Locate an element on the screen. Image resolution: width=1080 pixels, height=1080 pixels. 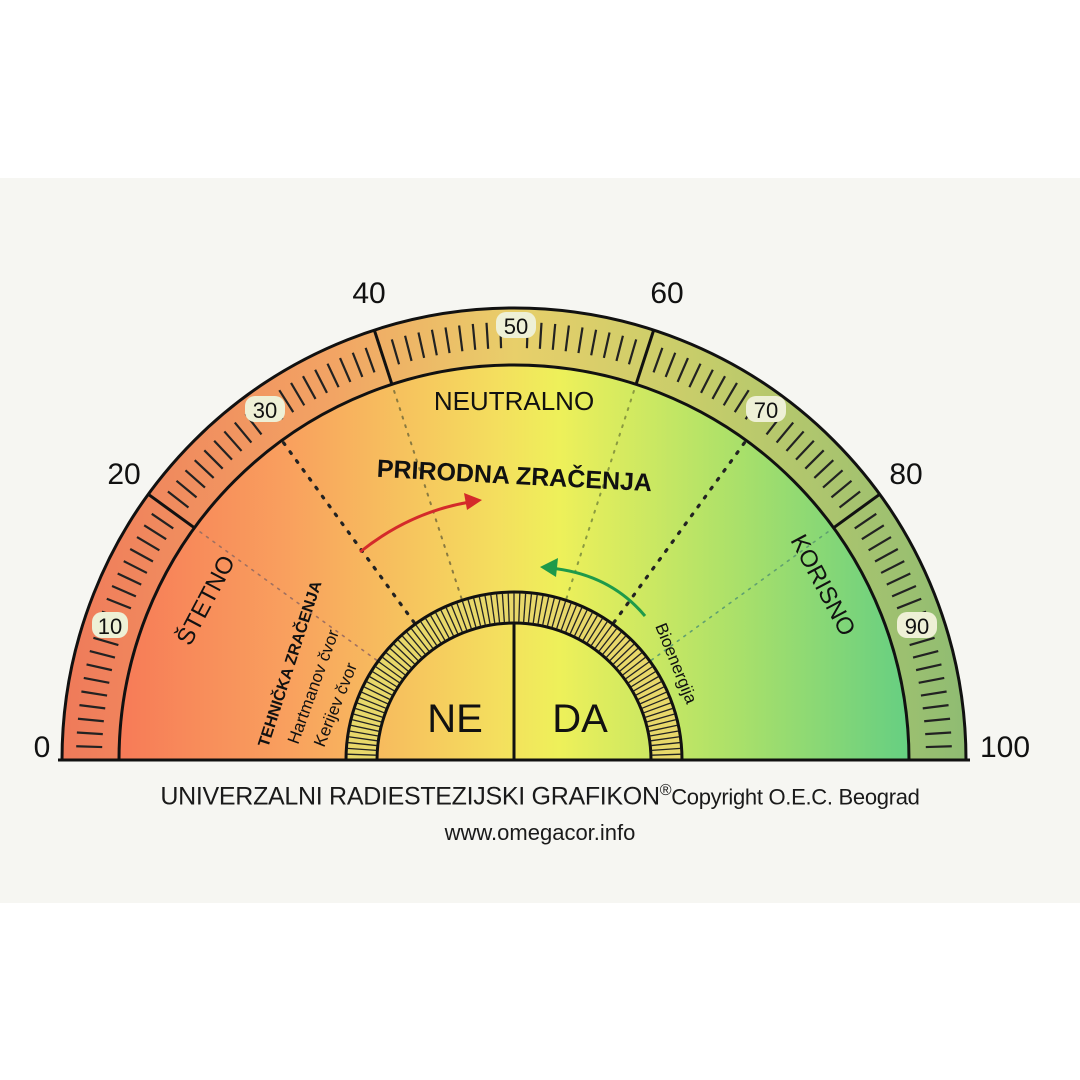
scale-label-40: 40 is located at coordinates (368, 293).